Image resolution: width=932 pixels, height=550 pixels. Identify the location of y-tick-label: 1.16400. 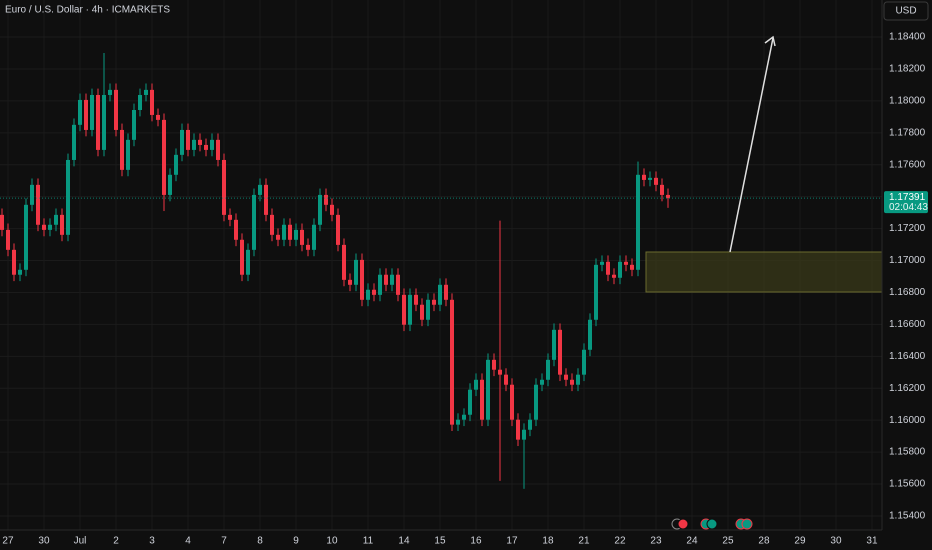
(907, 356).